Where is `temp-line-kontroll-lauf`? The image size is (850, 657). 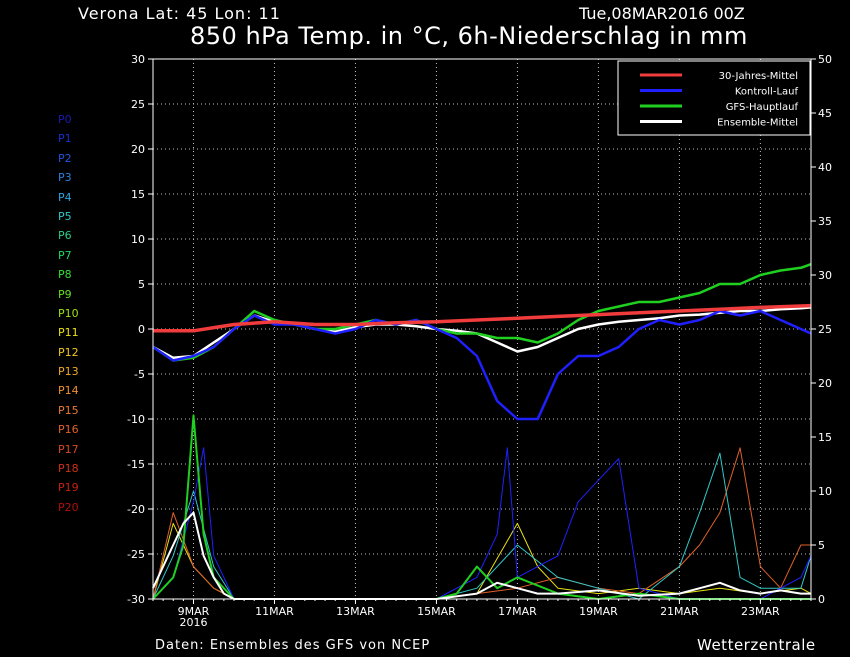
temp-line-kontroll-lauf is located at coordinates (482, 365).